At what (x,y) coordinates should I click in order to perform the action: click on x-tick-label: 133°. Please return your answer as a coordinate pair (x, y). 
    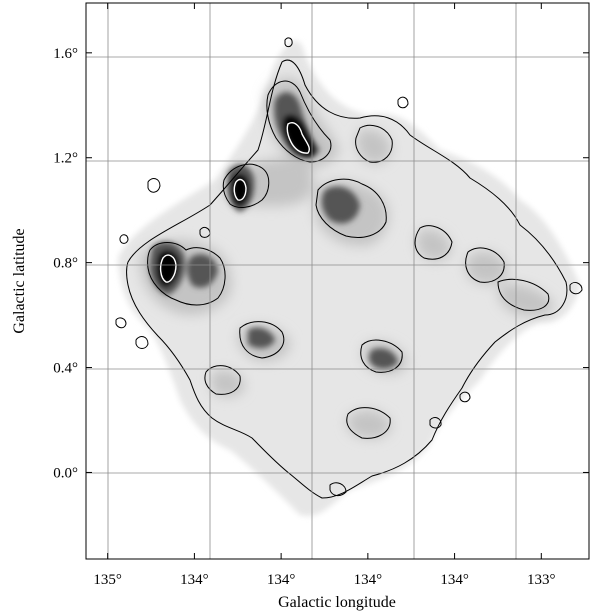
    Looking at the image, I should click on (541, 580).